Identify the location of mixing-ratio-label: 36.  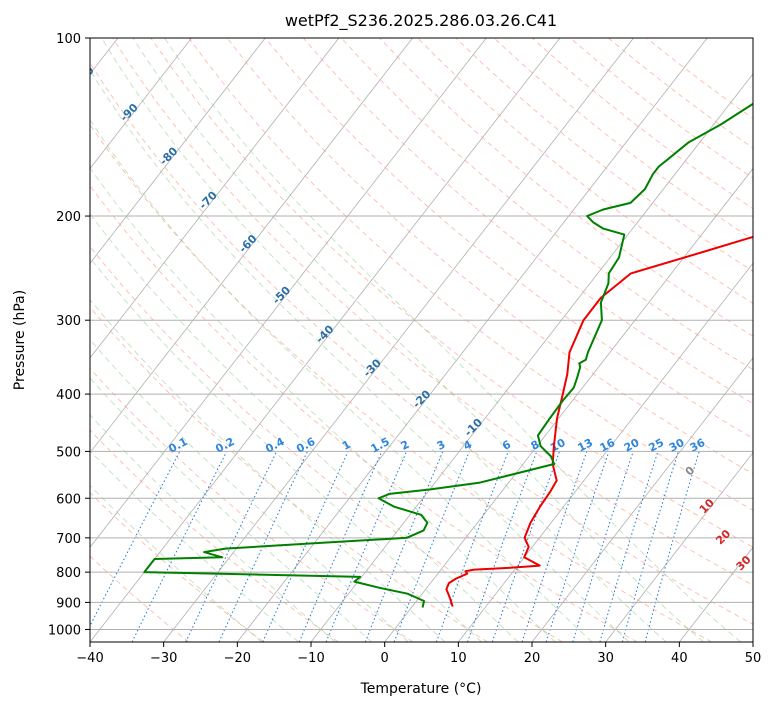
(698, 445).